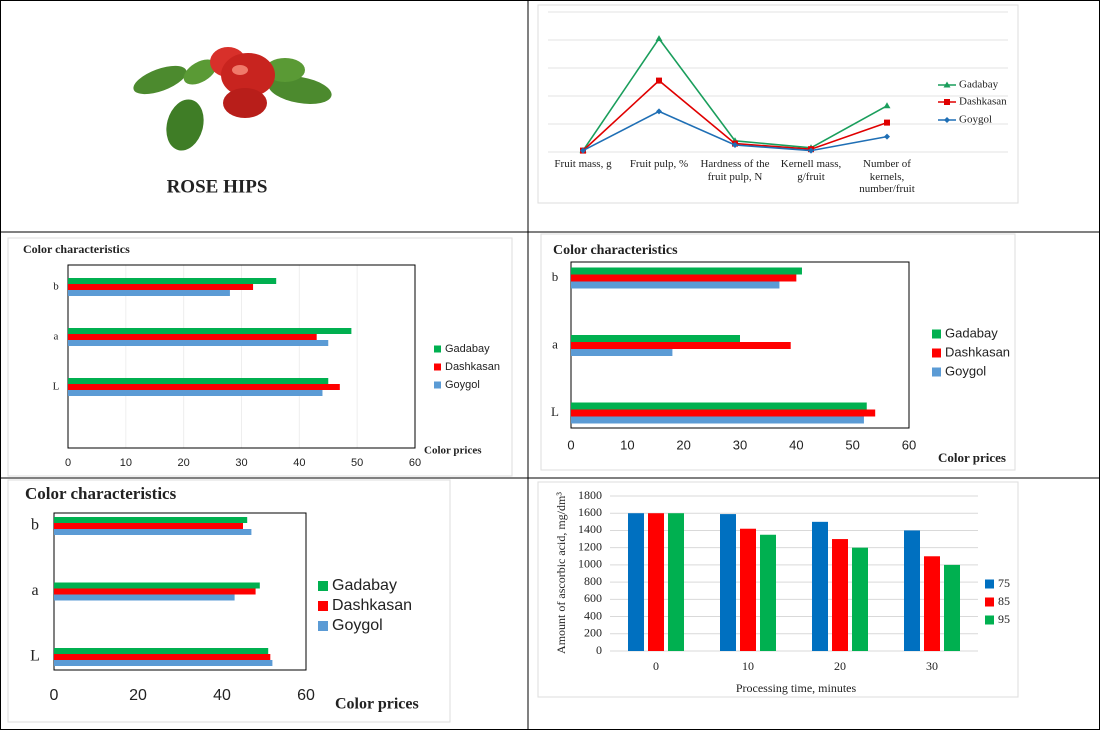 The height and width of the screenshot is (730, 1100). Describe the element at coordinates (1004, 619) in the screenshot. I see `legend-label: 95` at that location.